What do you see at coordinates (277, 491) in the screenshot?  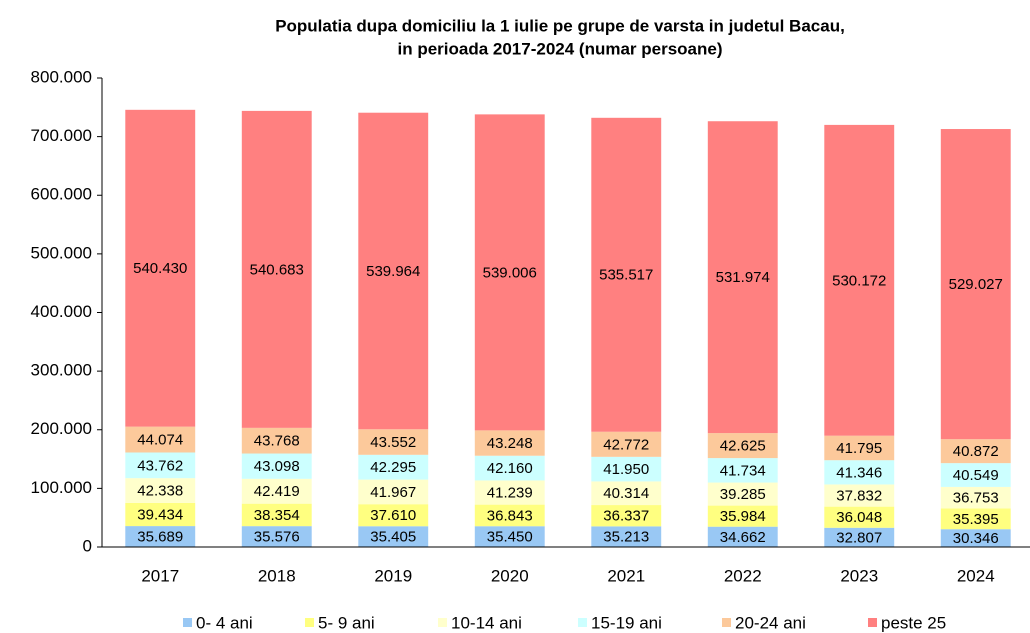 I see `data-label: 42.419` at bounding box center [277, 491].